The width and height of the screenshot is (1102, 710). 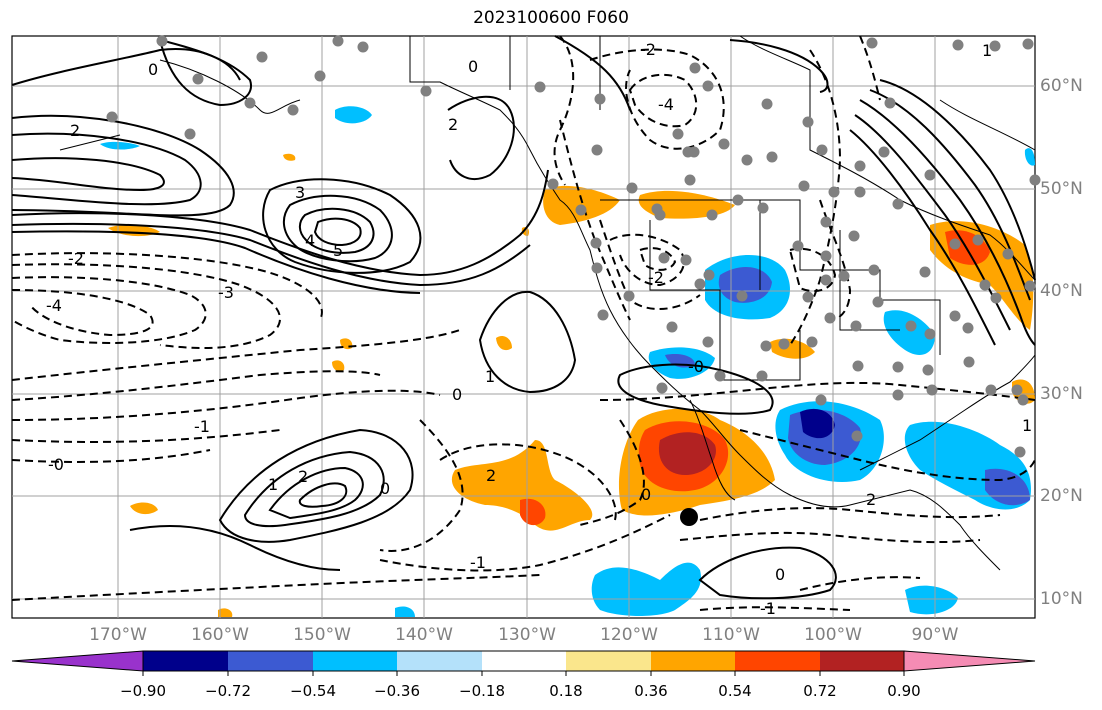 I want to click on cool-area-plains, so click(x=909, y=332).